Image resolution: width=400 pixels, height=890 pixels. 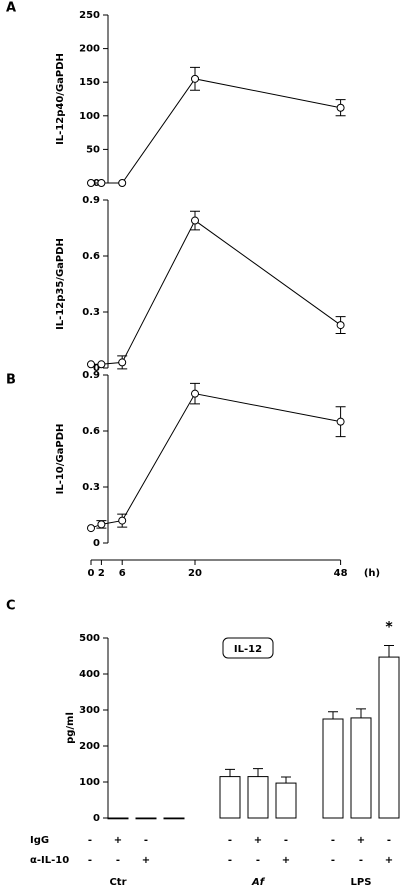 I want to click on y-axis-label: IL-12p35/GaPDH, so click(x=60, y=284).